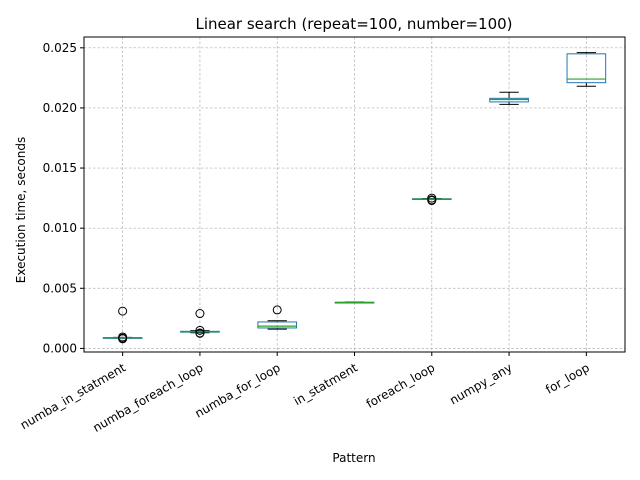  I want to click on box-numpy_any, so click(509, 98).